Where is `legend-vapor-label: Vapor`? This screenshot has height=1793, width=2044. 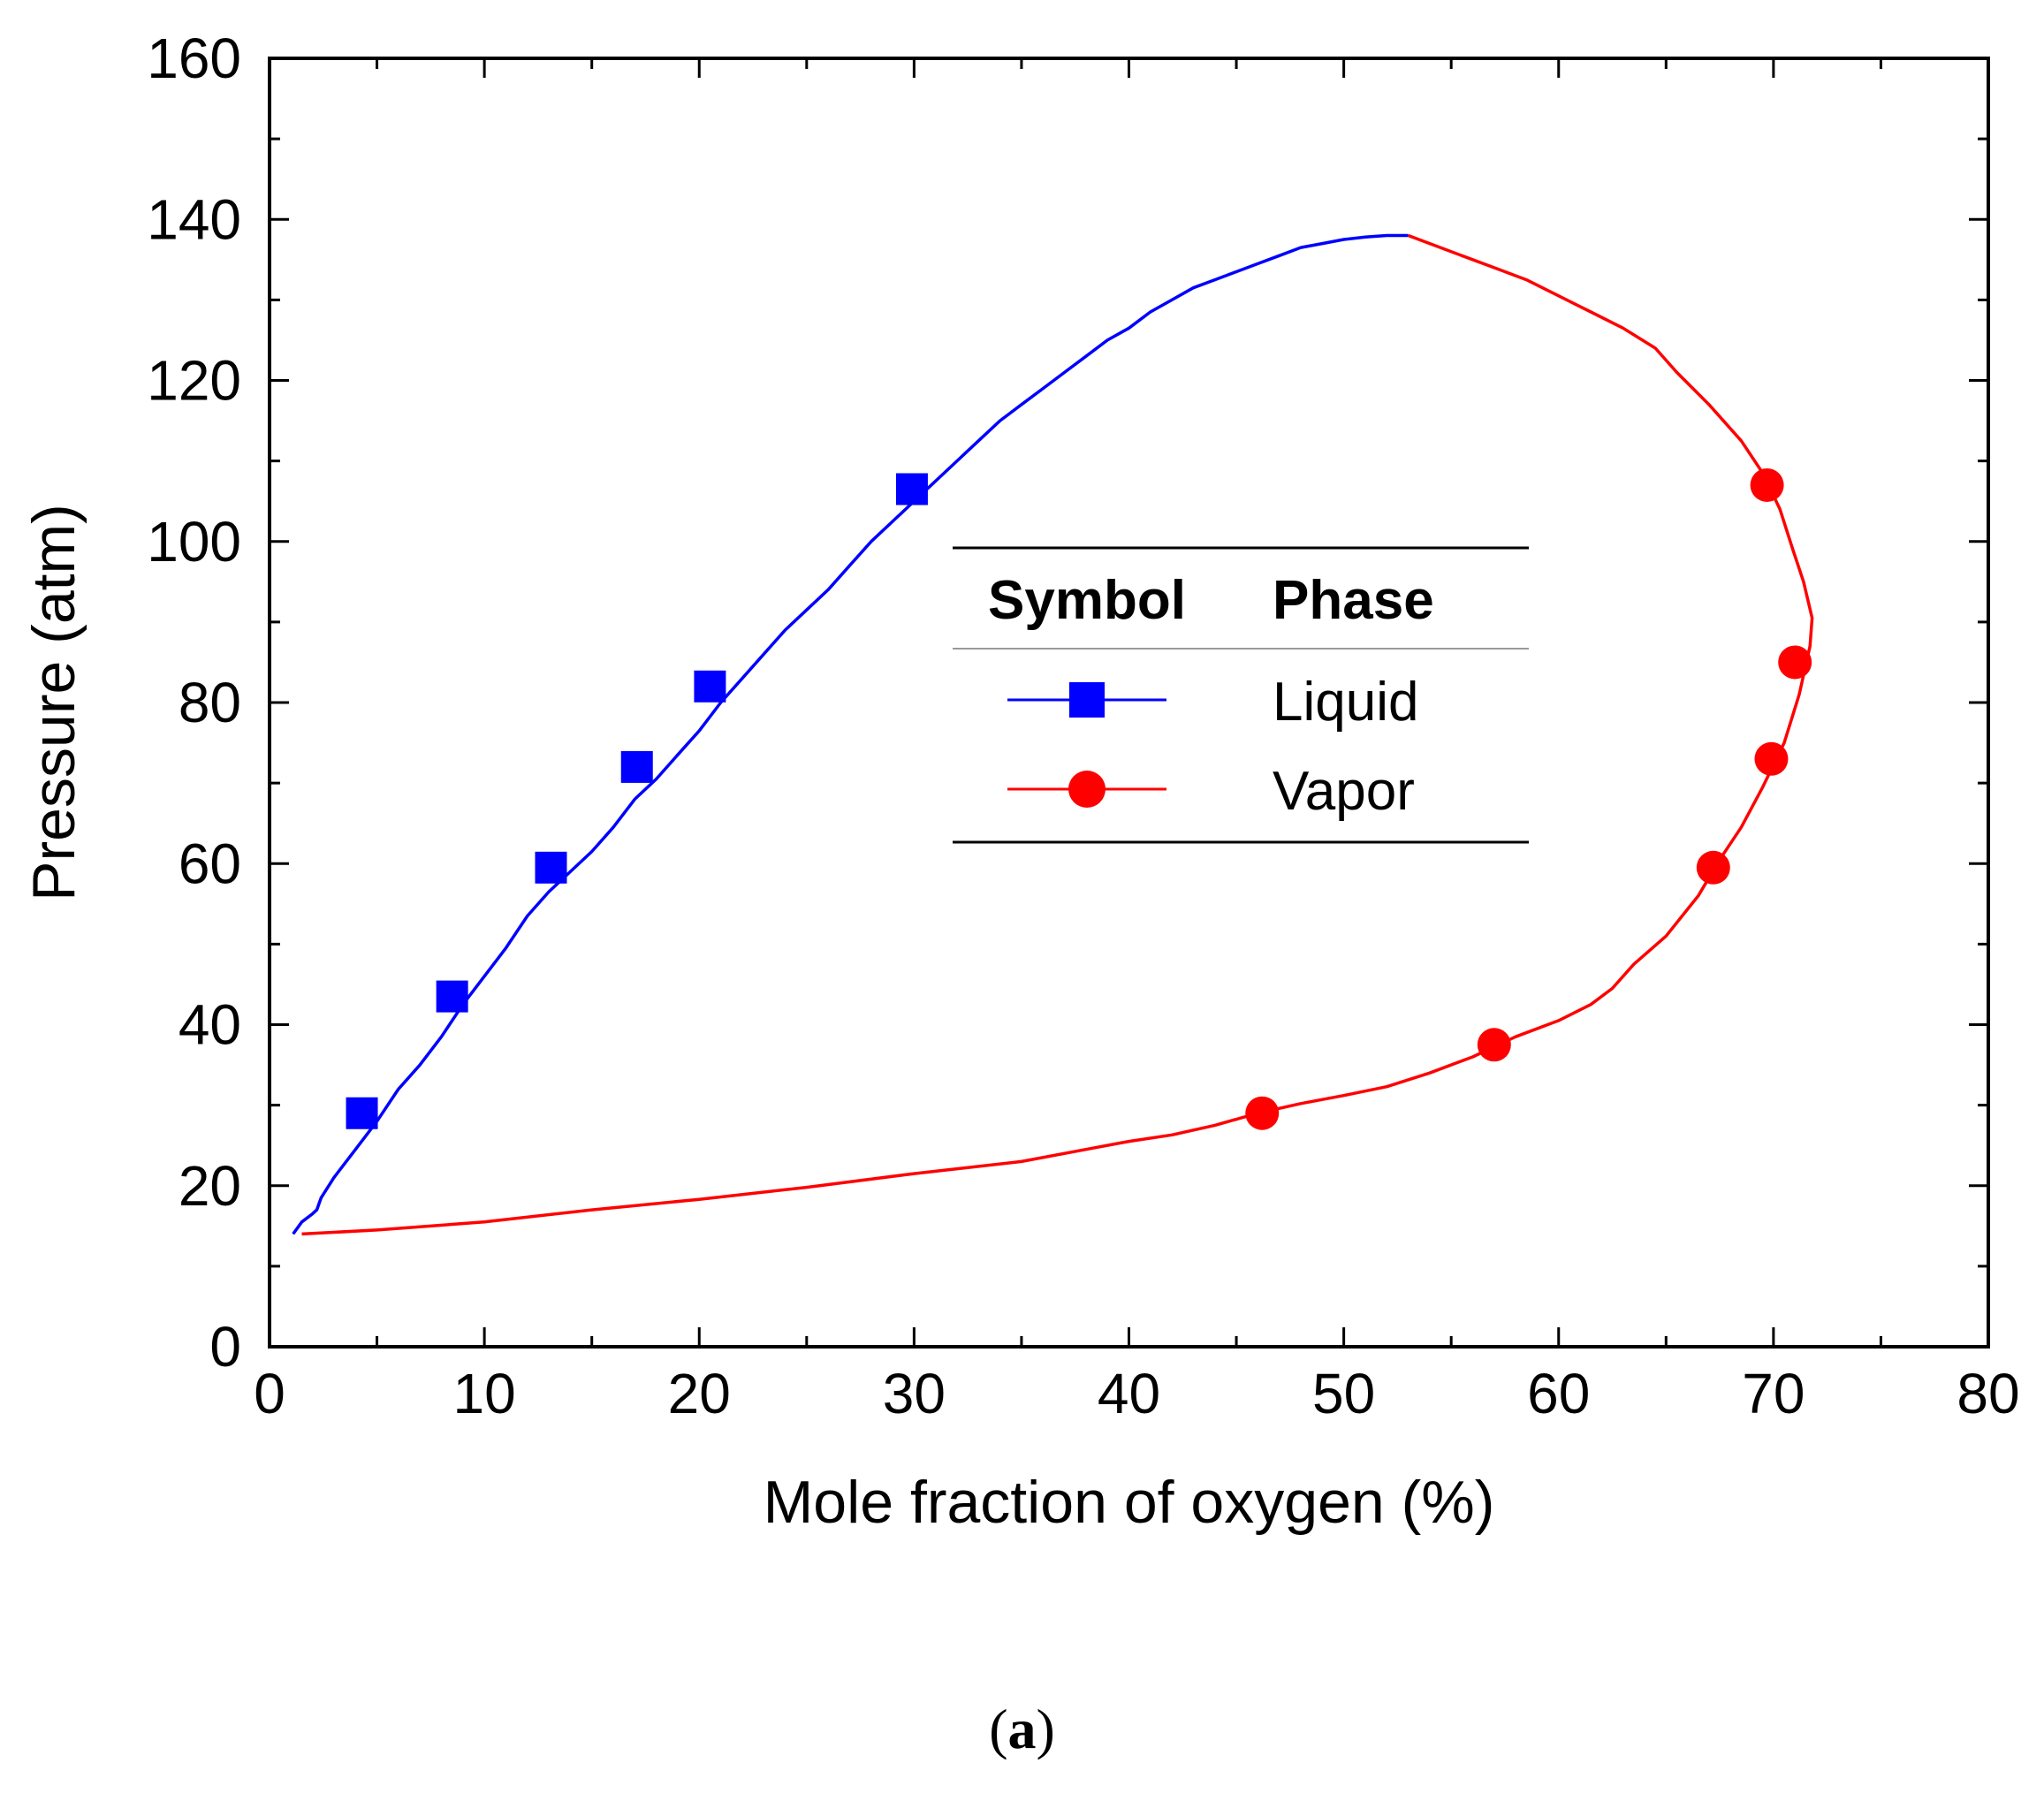 legend-vapor-label: Vapor is located at coordinates (1344, 791).